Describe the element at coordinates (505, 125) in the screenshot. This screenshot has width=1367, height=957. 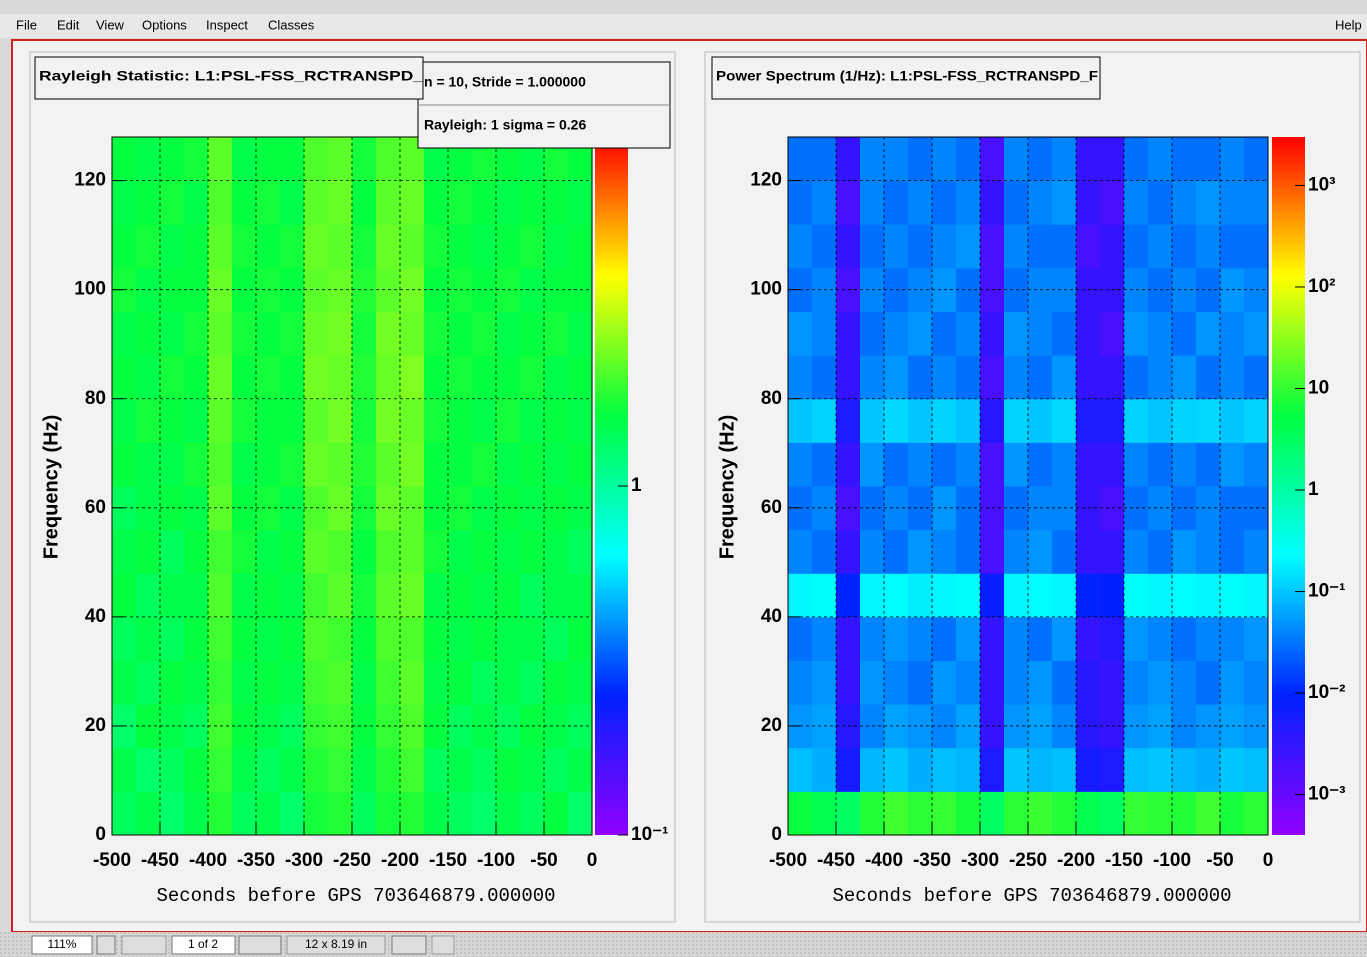
I see `stats-line: Rayleigh: 1 sigma = 0.26` at that location.